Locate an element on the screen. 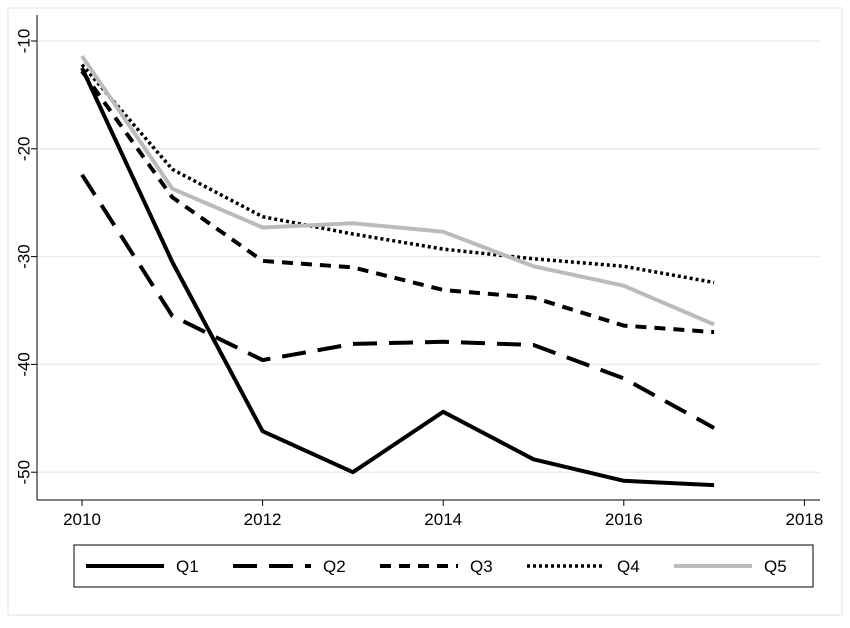  x-tick-label: 2012 is located at coordinates (263, 519).